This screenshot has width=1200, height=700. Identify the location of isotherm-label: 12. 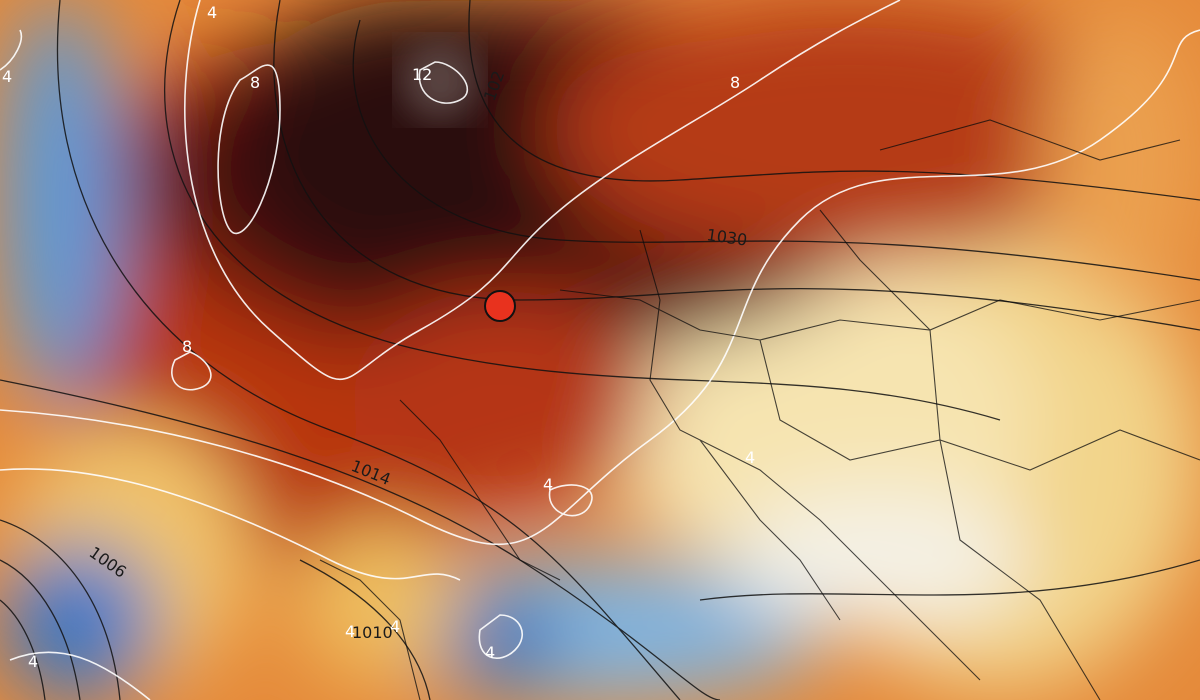
(422, 74).